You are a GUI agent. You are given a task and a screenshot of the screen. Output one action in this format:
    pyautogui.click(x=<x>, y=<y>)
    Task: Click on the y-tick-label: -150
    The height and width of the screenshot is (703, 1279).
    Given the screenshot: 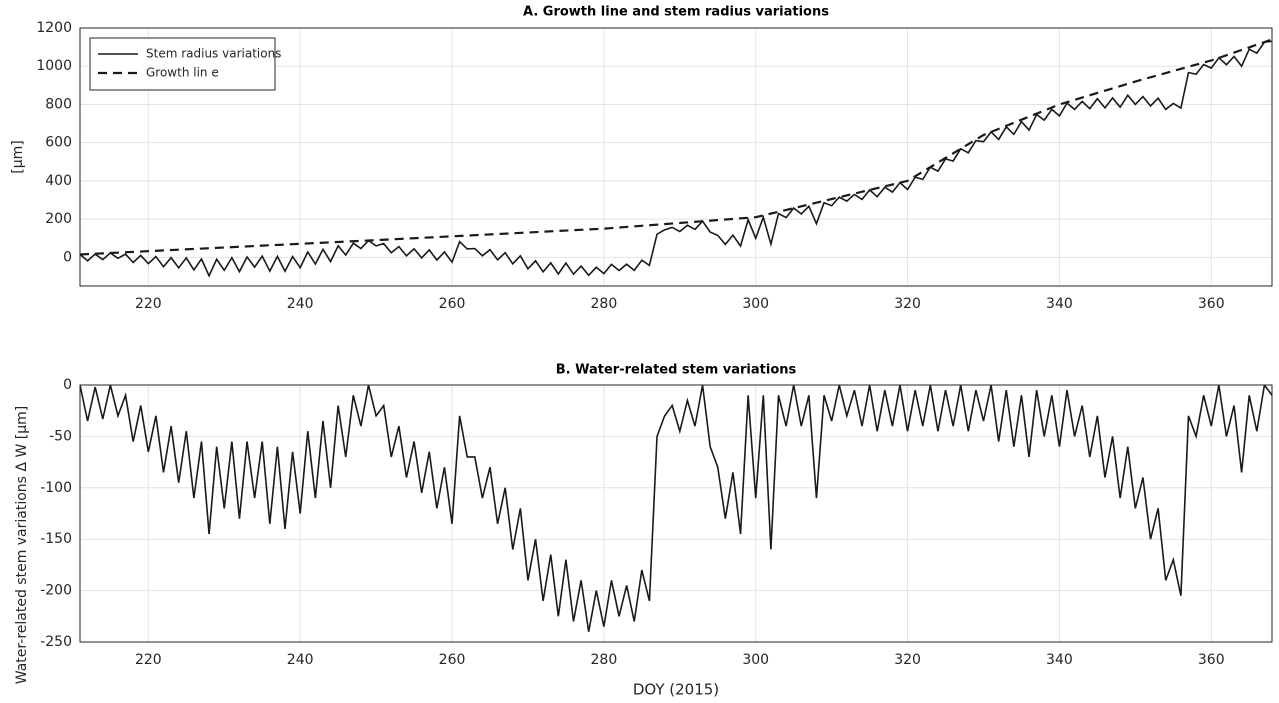 What is the action you would take?
    pyautogui.click(x=56, y=539)
    